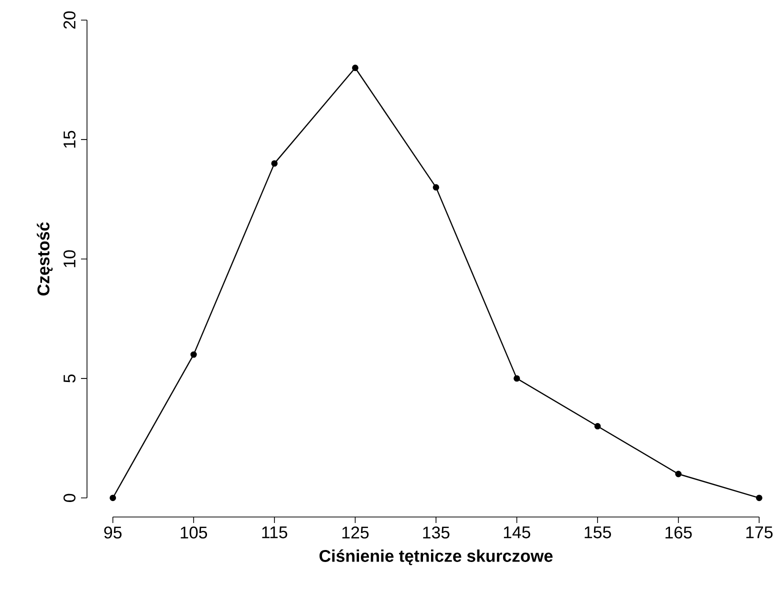 The height and width of the screenshot is (590, 780). I want to click on x-tick-label: 155, so click(597, 532).